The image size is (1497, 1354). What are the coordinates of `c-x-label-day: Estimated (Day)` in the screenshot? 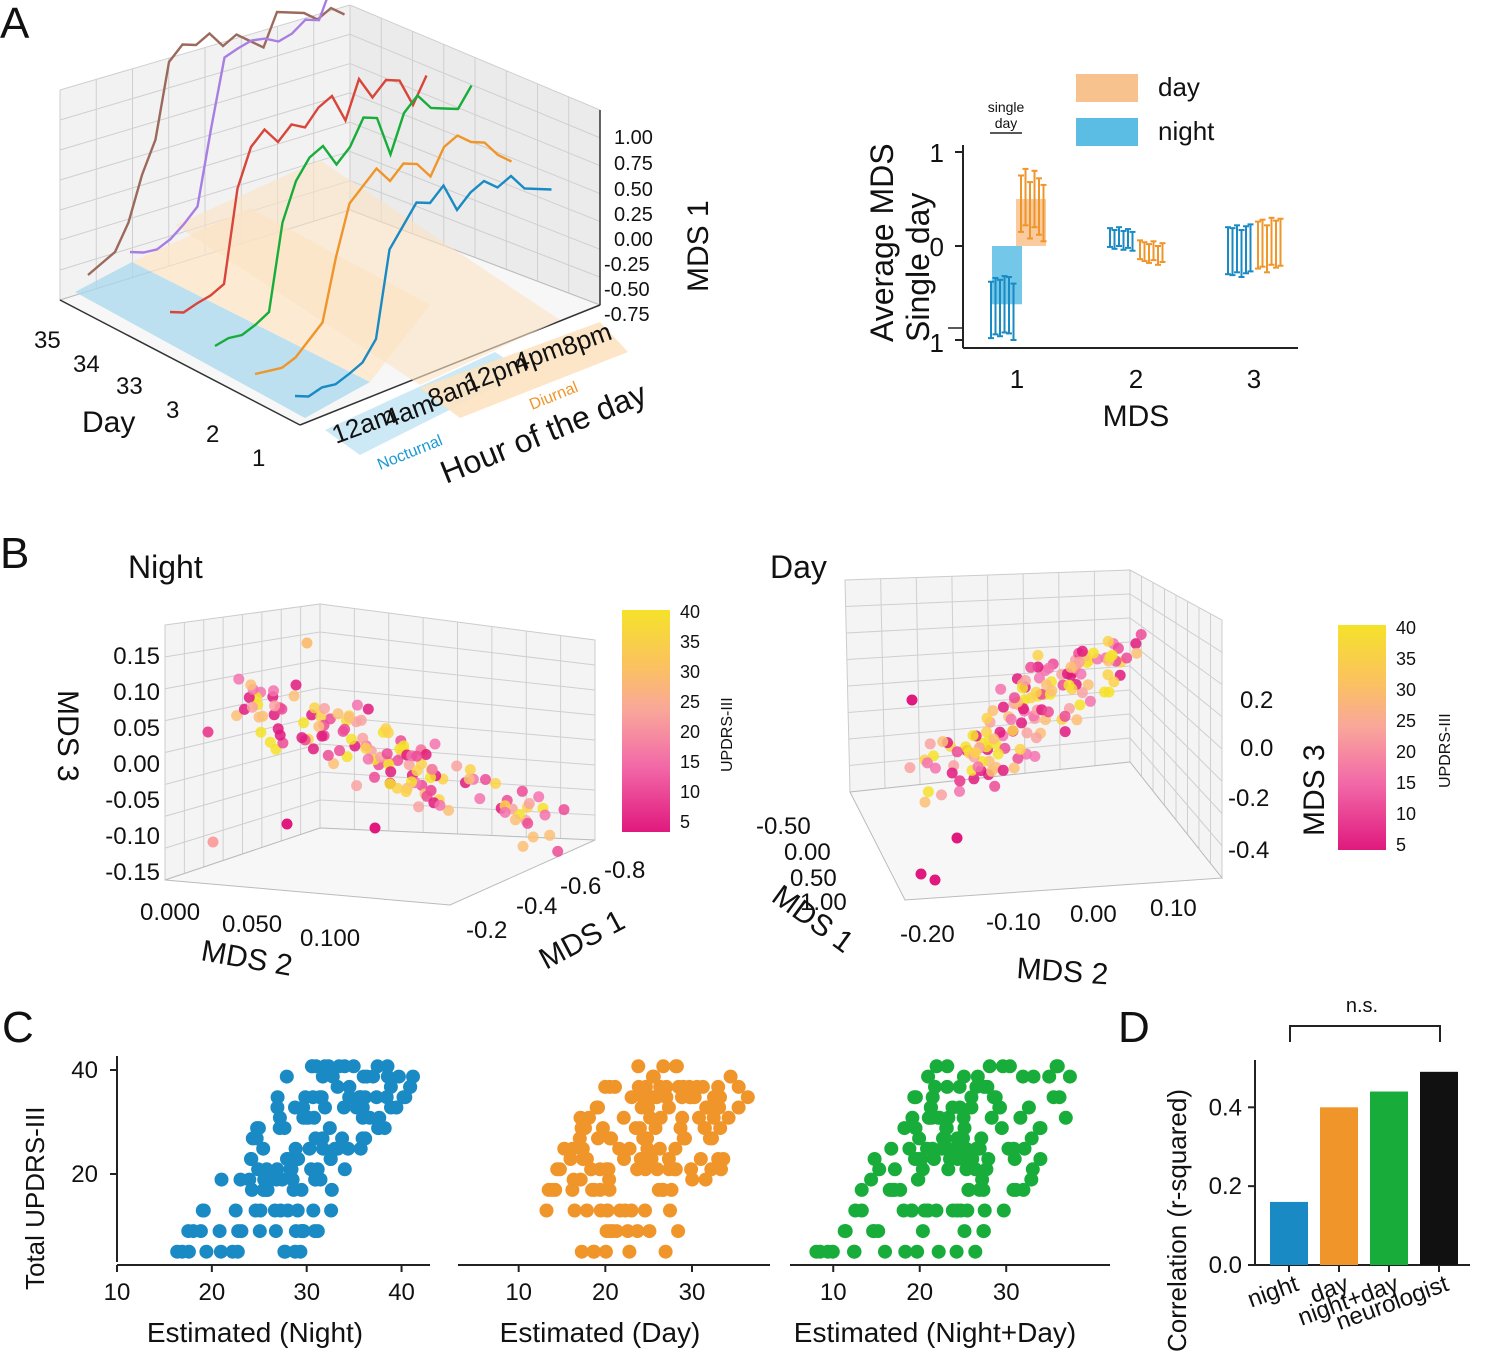 It's located at (600, 1332).